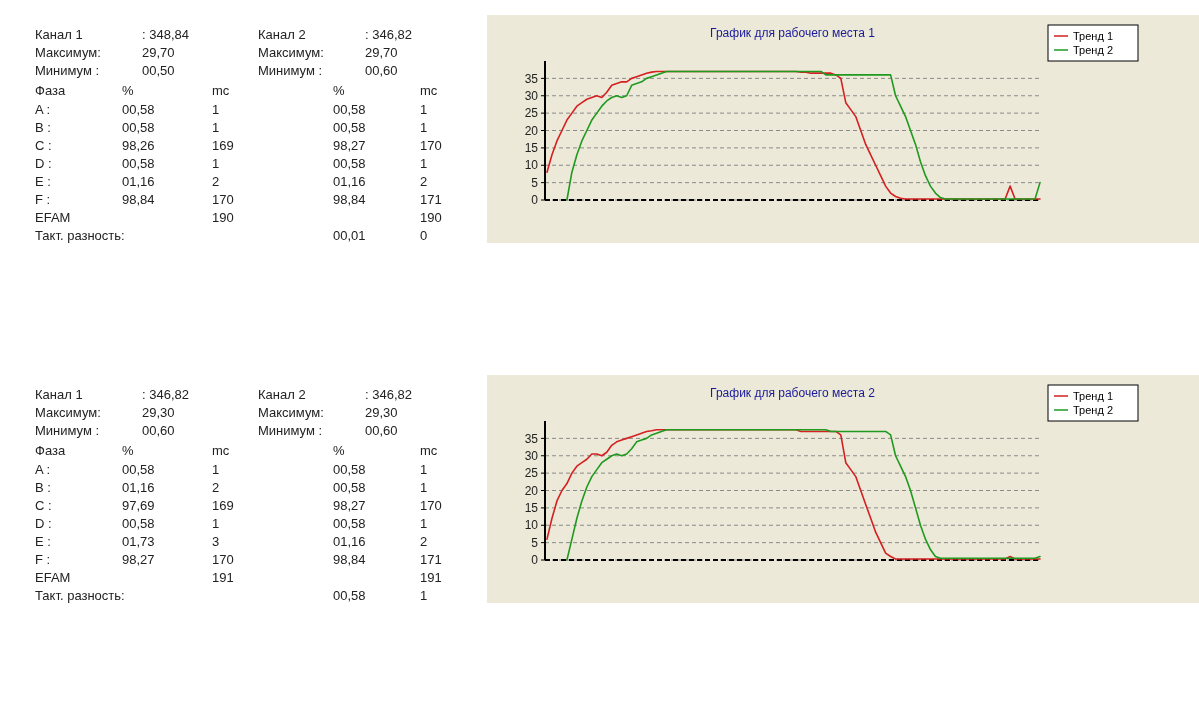 The height and width of the screenshot is (704, 1199). I want to click on y-tick-label: 0, so click(535, 560).